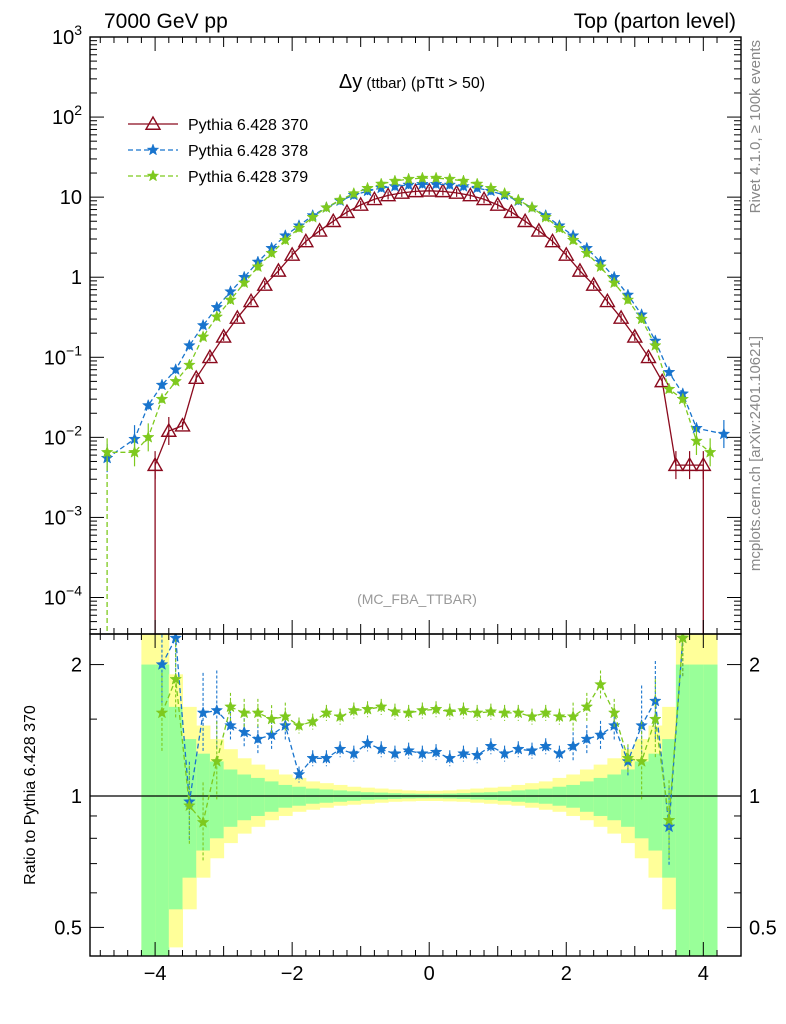 Image resolution: width=786 pixels, height=1024 pixels. What do you see at coordinates (566, 974) in the screenshot?
I see `x-tick-label: 2` at bounding box center [566, 974].